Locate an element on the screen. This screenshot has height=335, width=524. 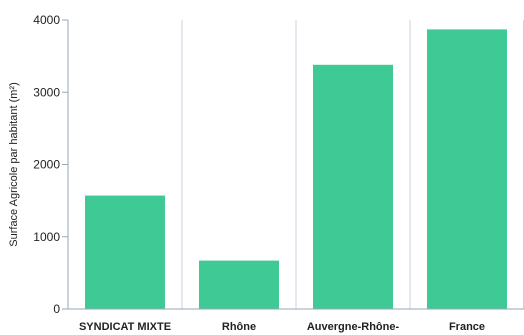
y-tick-label: 3000 is located at coordinates (46, 92).